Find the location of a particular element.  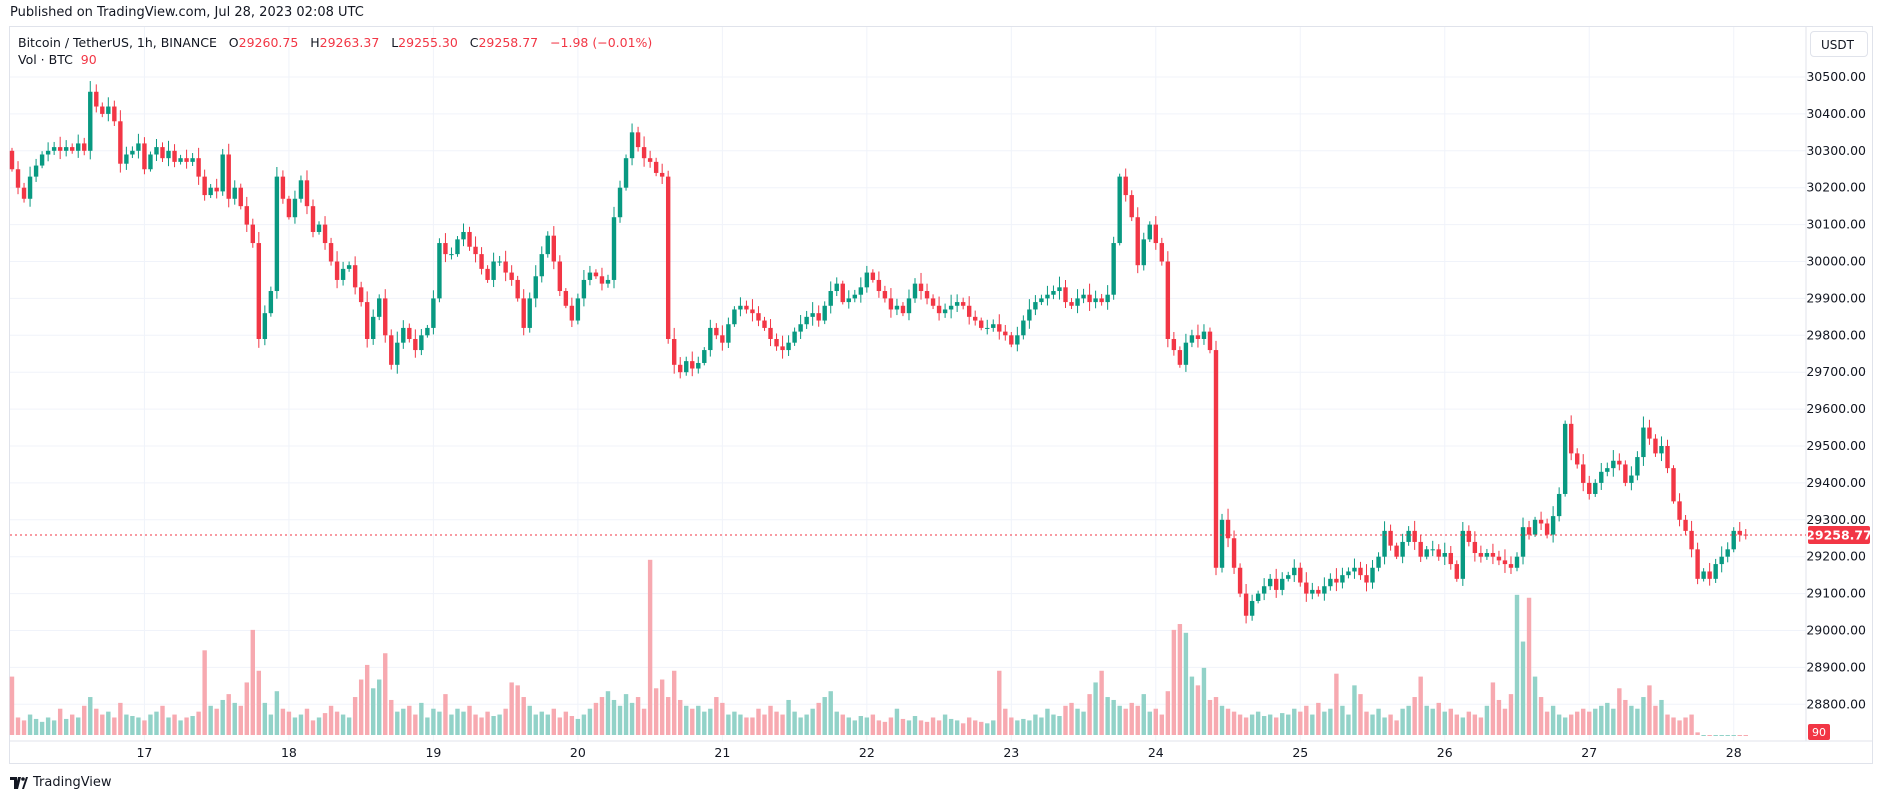

date-tick-label: 19 is located at coordinates (433, 752).